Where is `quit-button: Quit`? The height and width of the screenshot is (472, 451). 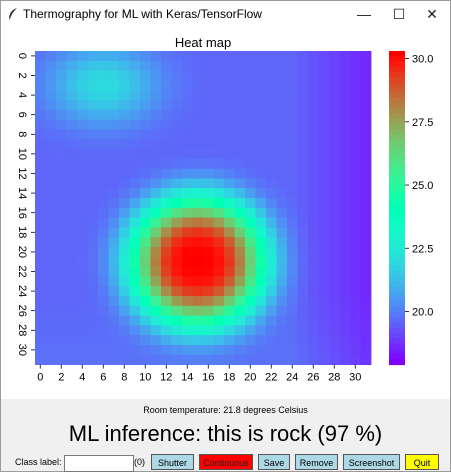 quit-button: Quit is located at coordinates (422, 462).